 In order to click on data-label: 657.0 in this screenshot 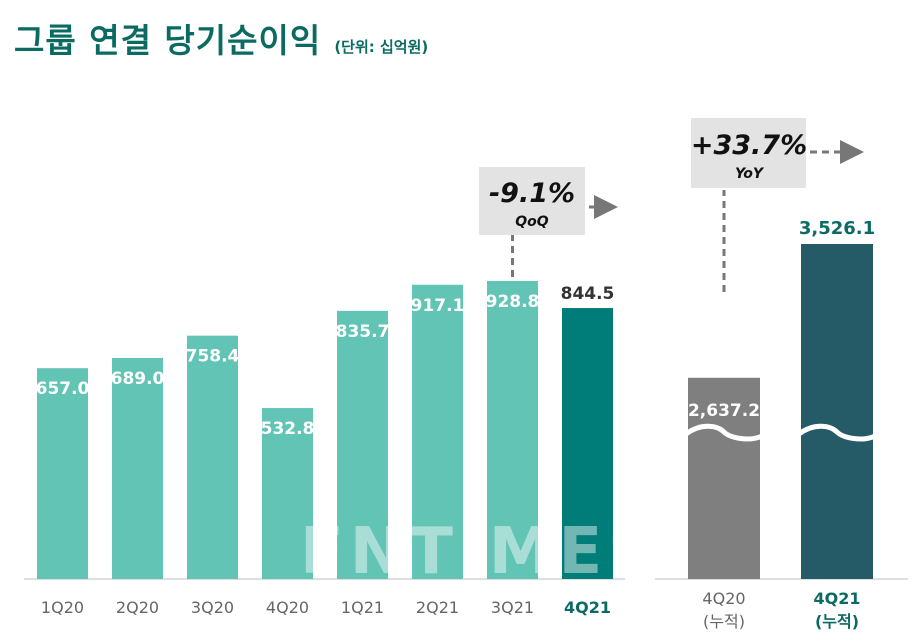, I will do `click(63, 389)`.